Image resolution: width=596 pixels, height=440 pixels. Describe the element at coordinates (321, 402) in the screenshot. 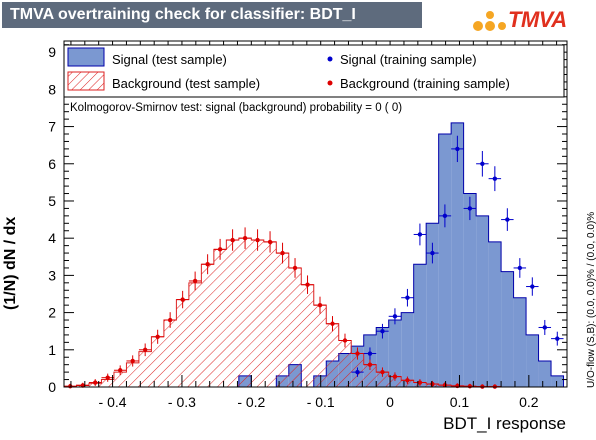

I see `x-tick-label: - 0.1` at that location.